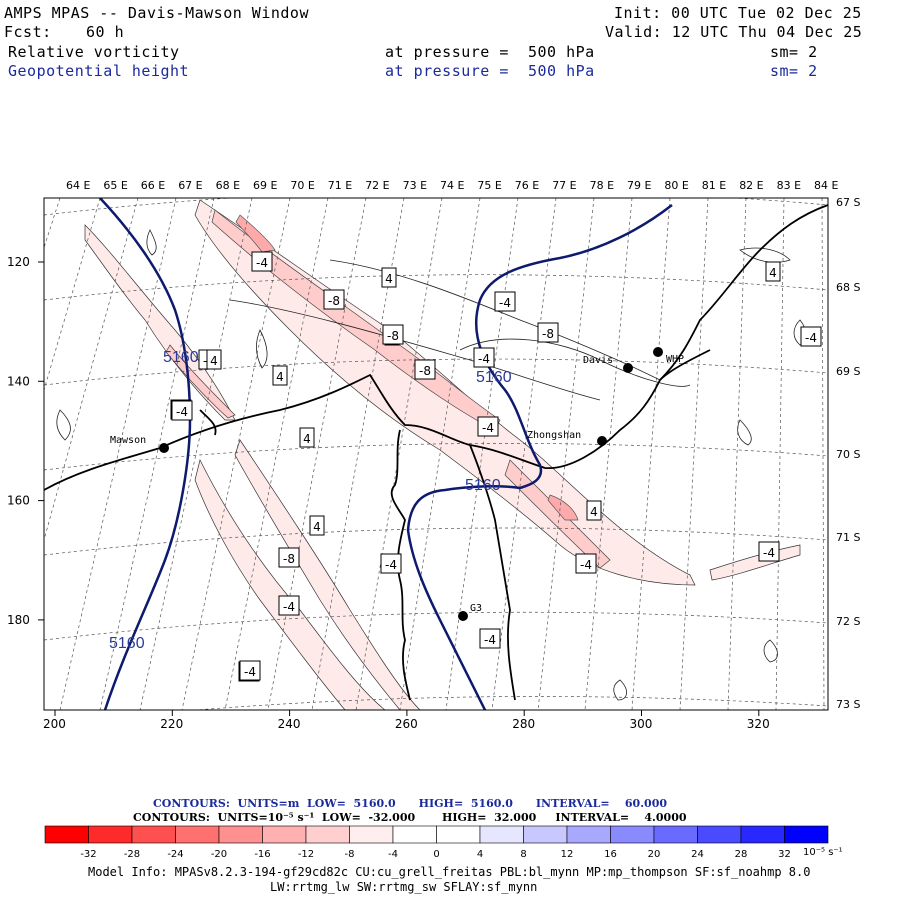 This screenshot has width=900, height=900. I want to click on y-tick-label: 120, so click(18, 262).